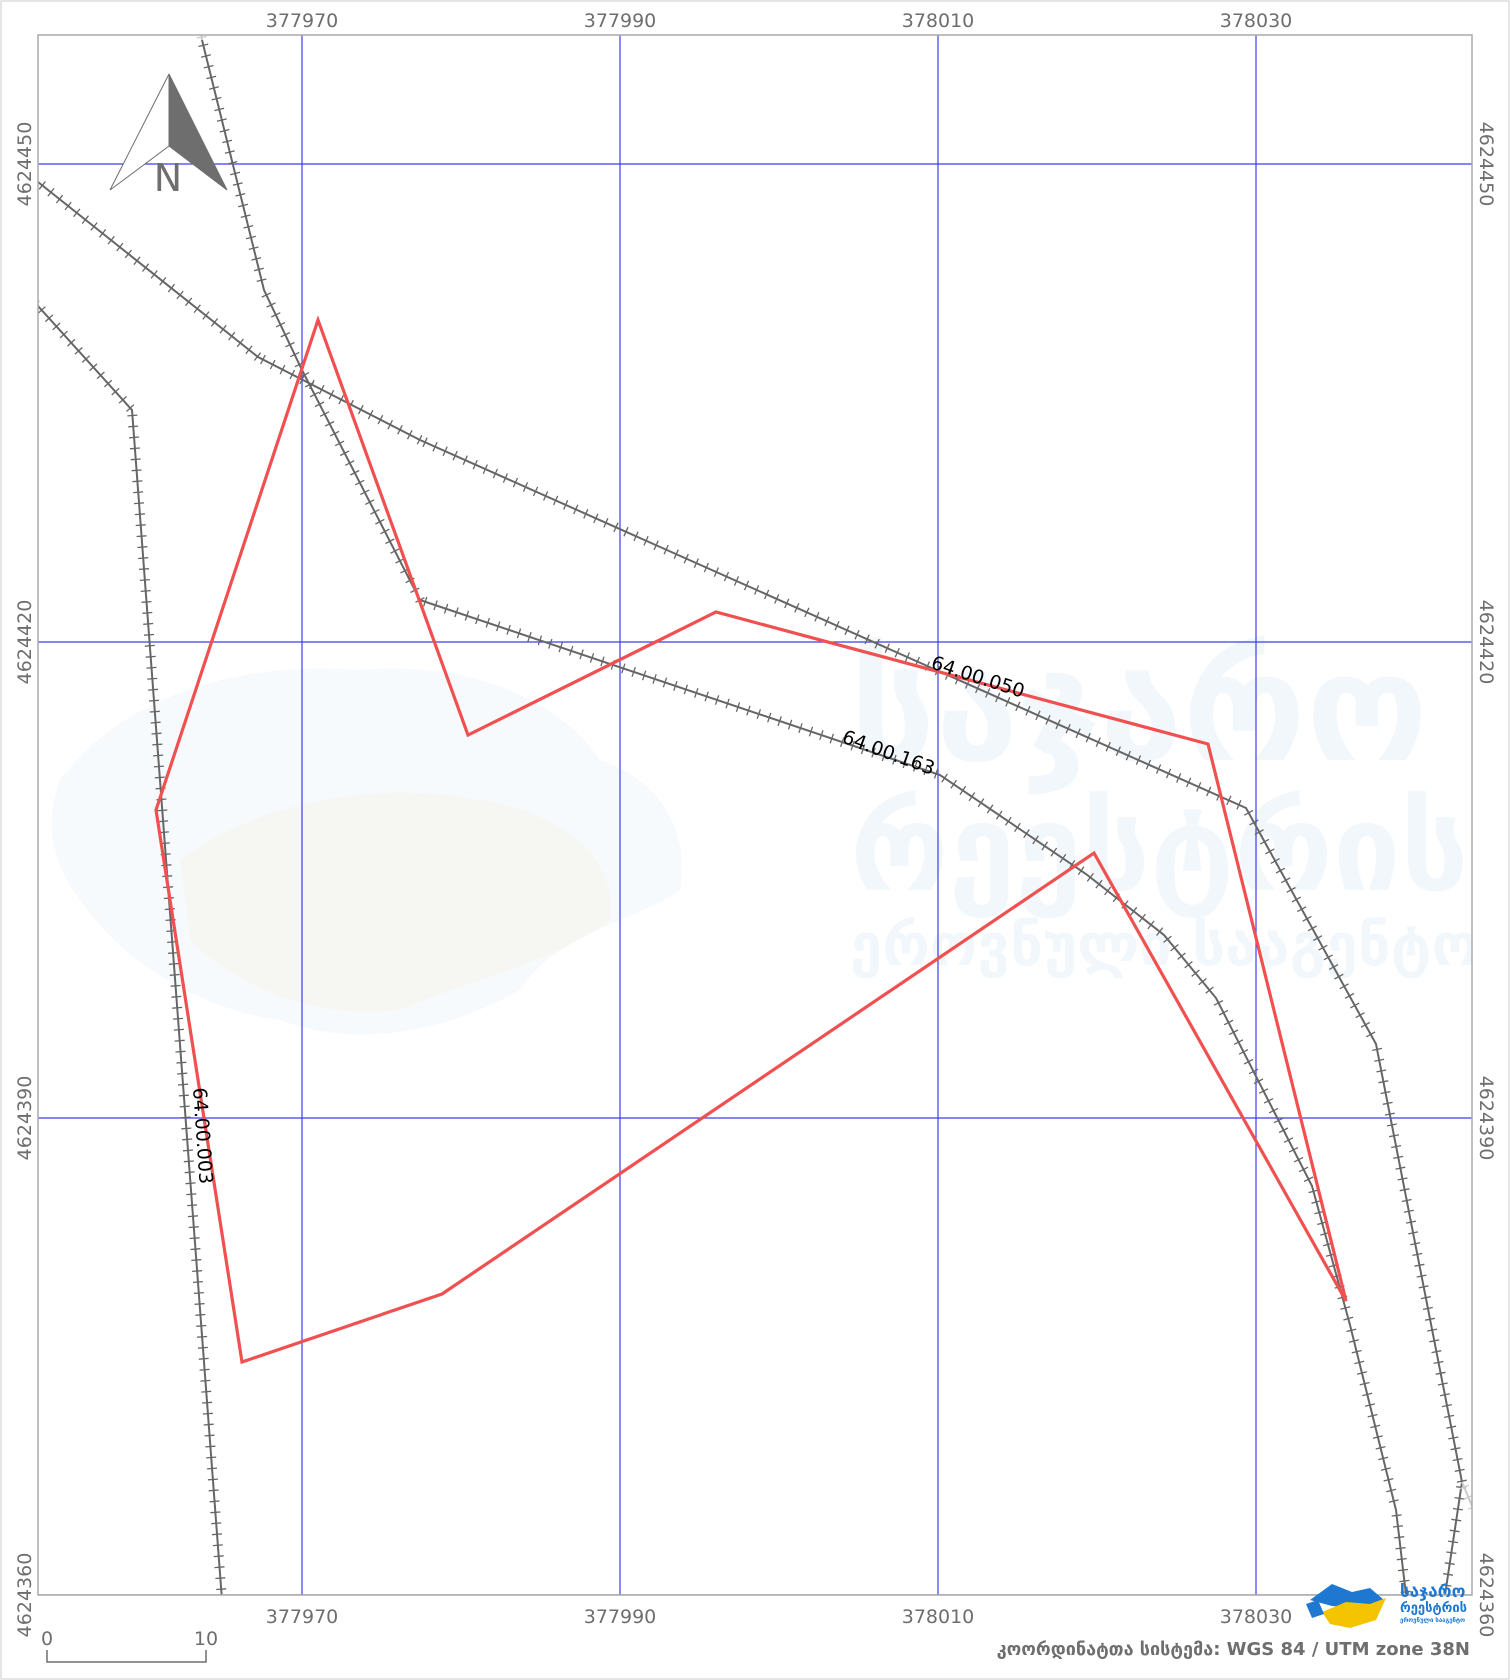 The width and height of the screenshot is (1510, 1680). I want to click on watermark-line-2: რეესტრის, so click(1159, 849).